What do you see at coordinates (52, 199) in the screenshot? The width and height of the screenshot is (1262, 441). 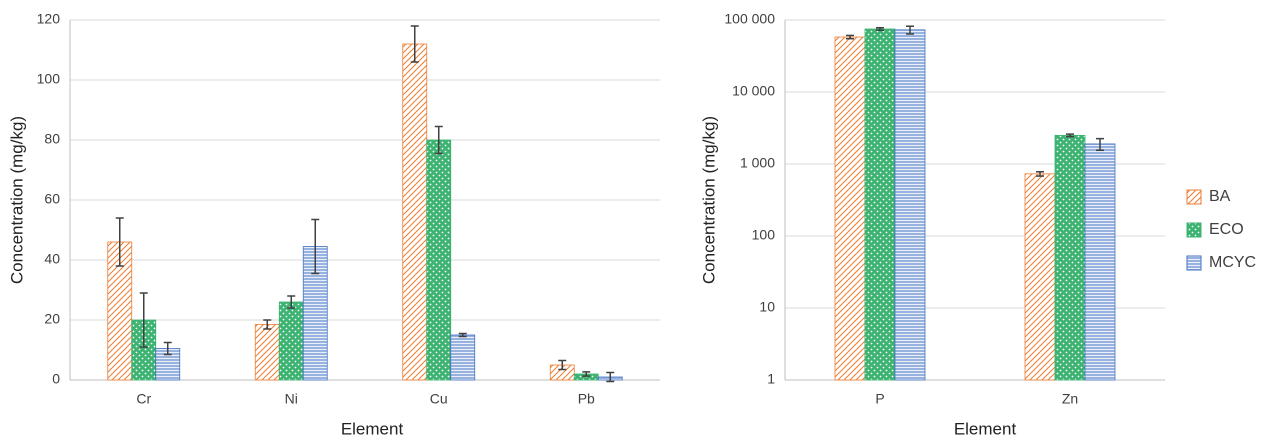 I see `y-tick-label: 60` at bounding box center [52, 199].